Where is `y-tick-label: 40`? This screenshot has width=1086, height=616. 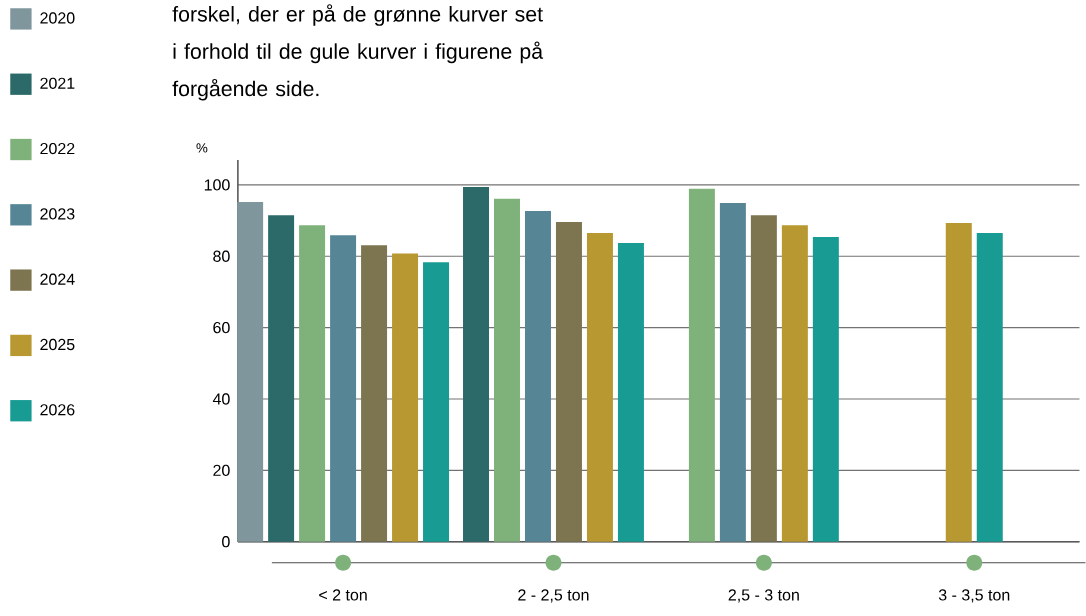 y-tick-label: 40 is located at coordinates (221, 399).